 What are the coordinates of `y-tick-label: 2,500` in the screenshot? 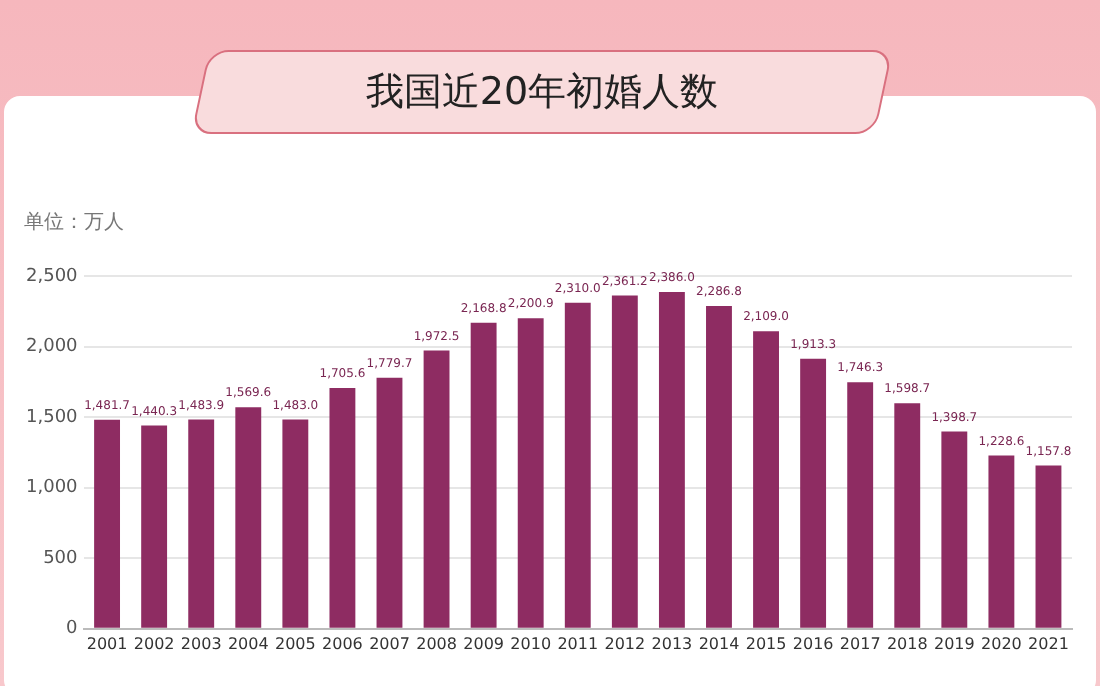 It's located at (52, 276).